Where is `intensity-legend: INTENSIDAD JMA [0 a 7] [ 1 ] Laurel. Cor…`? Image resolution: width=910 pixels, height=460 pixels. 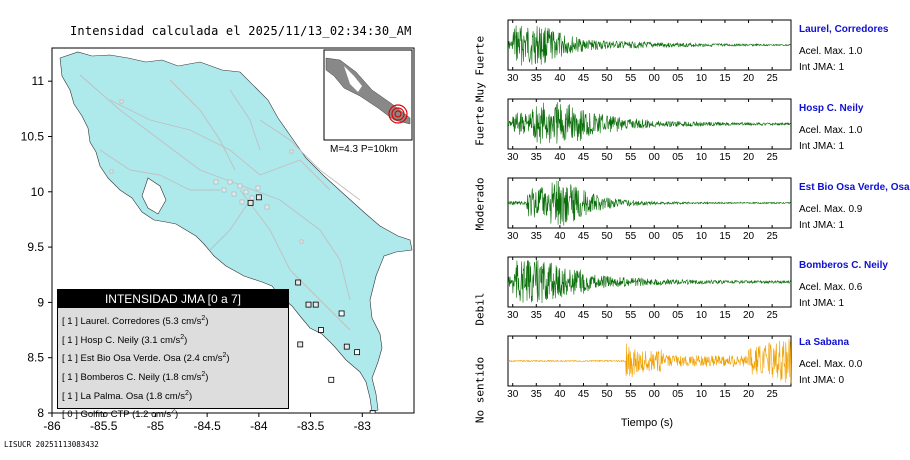 intensity-legend: INTENSIDAD JMA [0 a 7] [ 1 ] Laurel. Cor… is located at coordinates (173, 354).